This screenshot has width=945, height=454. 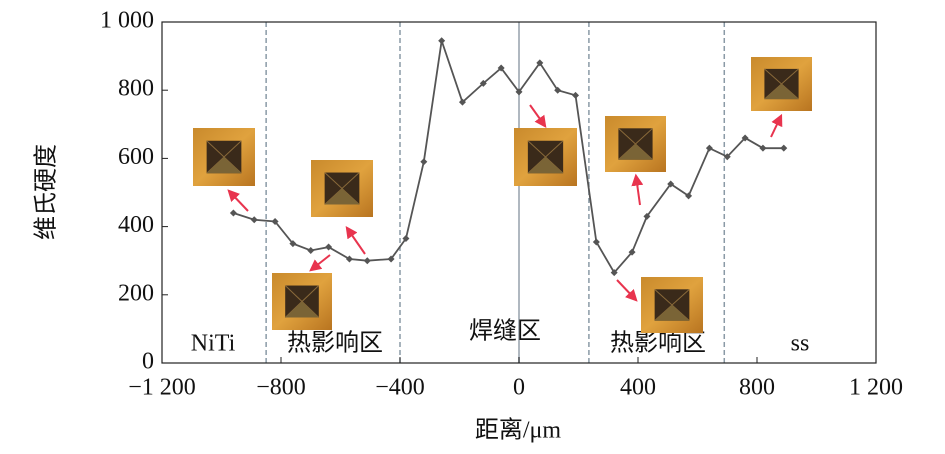 What do you see at coordinates (281, 388) in the screenshot?
I see `x-tick-label: −800` at bounding box center [281, 388].